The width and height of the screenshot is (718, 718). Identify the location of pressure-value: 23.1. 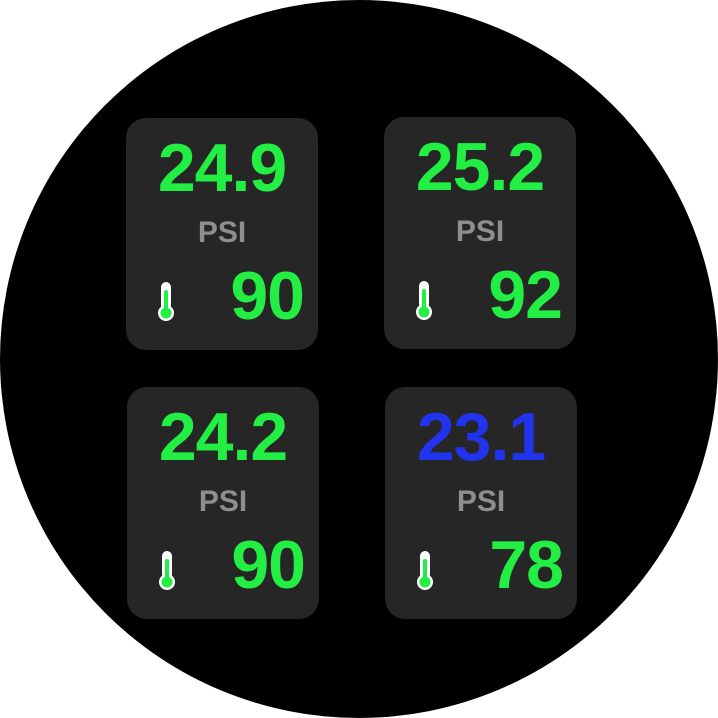
(481, 437).